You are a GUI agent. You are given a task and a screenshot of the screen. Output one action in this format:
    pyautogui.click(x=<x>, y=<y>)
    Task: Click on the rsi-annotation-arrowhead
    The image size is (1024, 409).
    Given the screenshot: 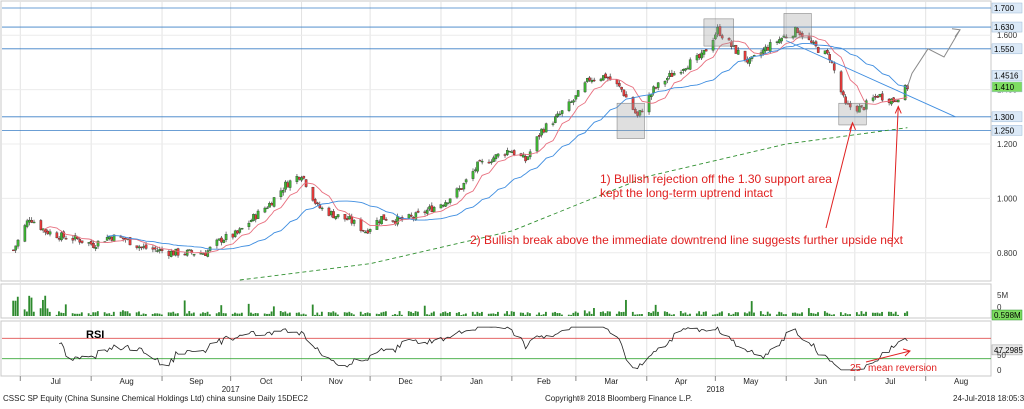 What is the action you would take?
    pyautogui.click(x=906, y=352)
    